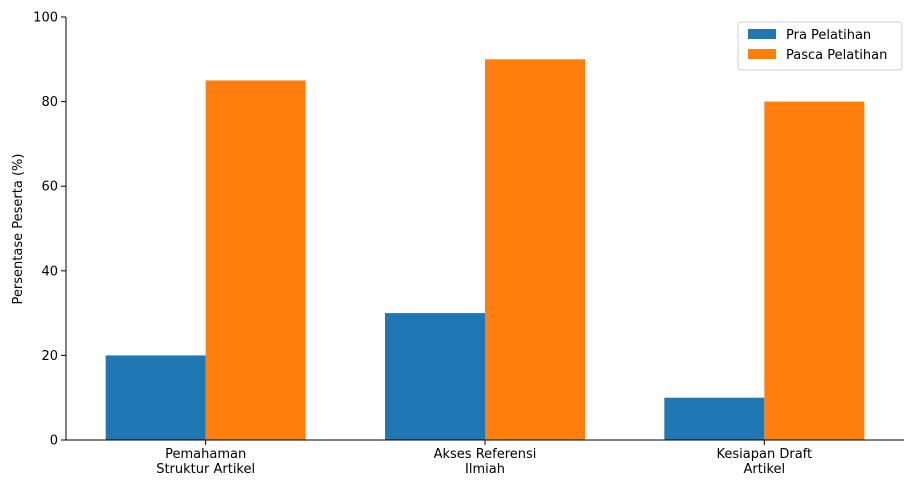  Describe the element at coordinates (45, 18) in the screenshot. I see `y-tick-label-5: 100` at that location.